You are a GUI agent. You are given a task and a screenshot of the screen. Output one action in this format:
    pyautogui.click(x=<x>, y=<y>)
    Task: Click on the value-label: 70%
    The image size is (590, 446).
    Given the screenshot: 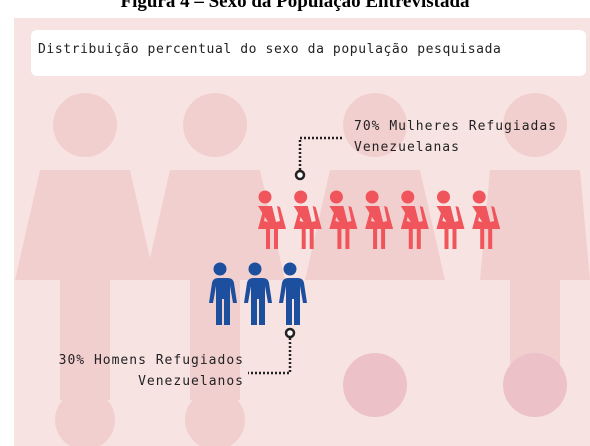 What is the action you would take?
    pyautogui.click(x=367, y=126)
    